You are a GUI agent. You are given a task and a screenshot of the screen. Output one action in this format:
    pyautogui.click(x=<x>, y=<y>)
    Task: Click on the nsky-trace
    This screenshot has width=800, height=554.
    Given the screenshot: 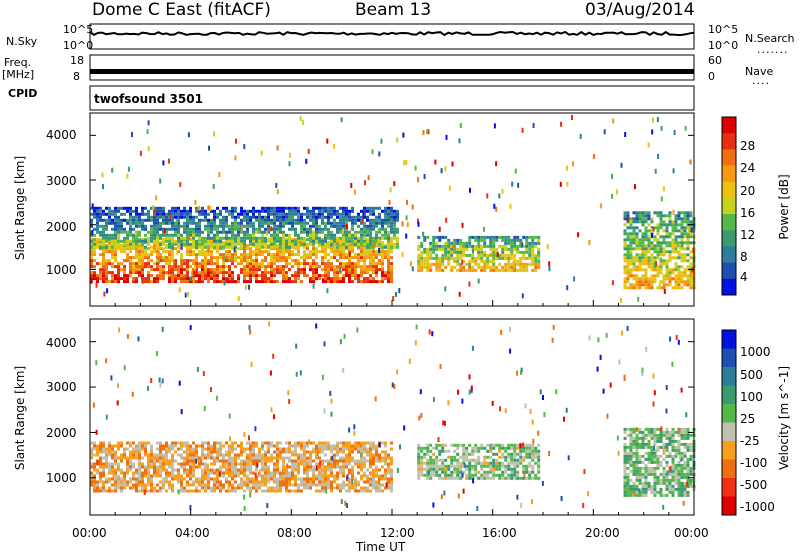 What is the action you would take?
    pyautogui.click(x=392, y=33)
    